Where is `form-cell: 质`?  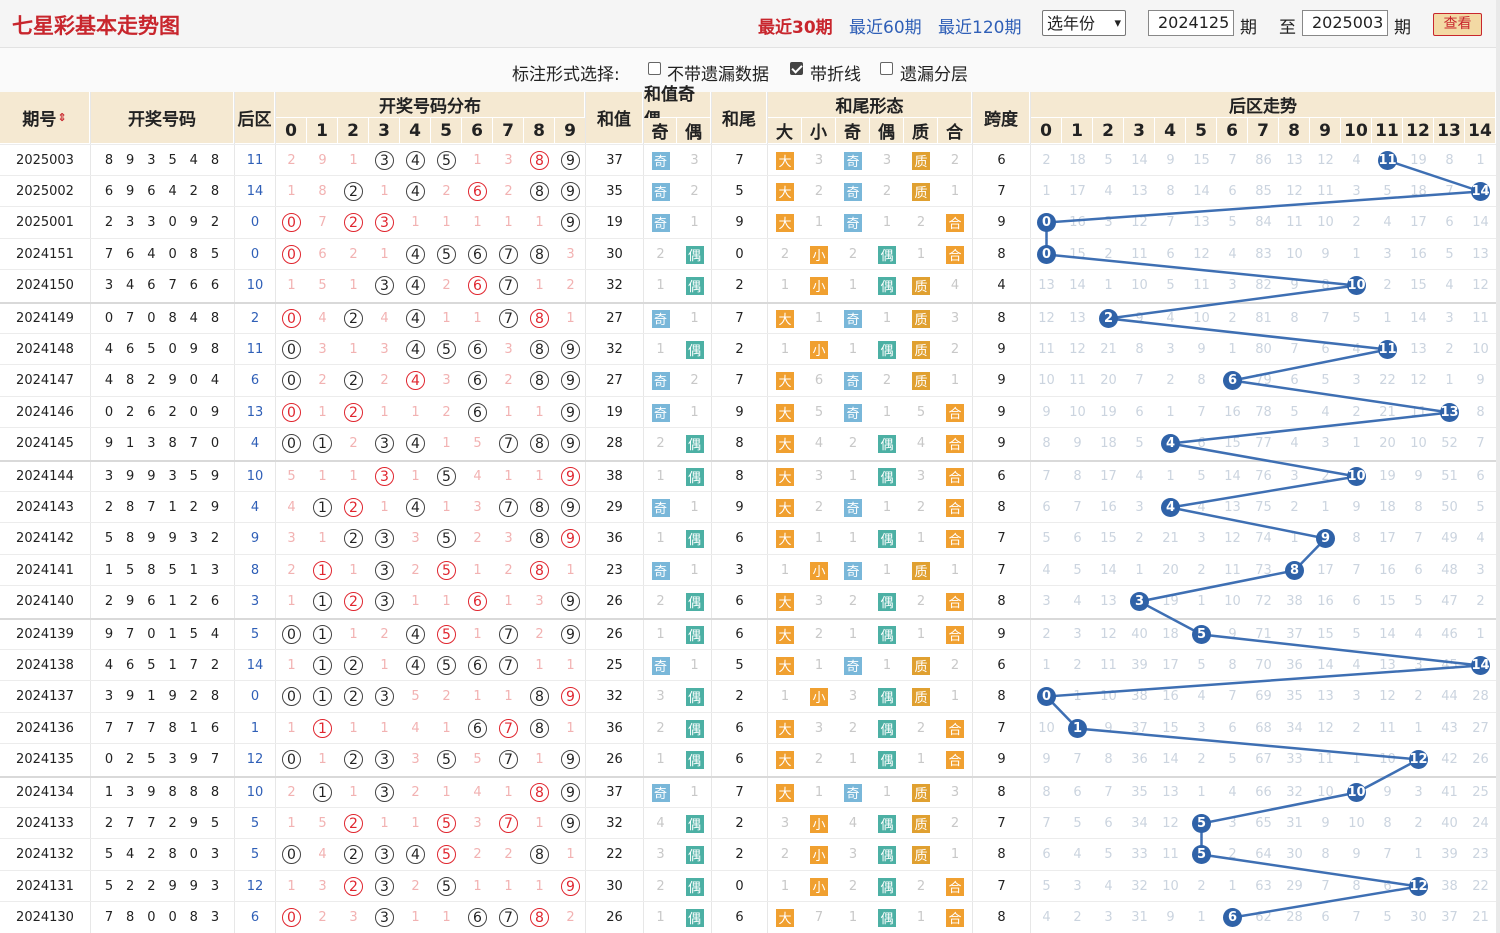
form-cell: 质 is located at coordinates (921, 792).